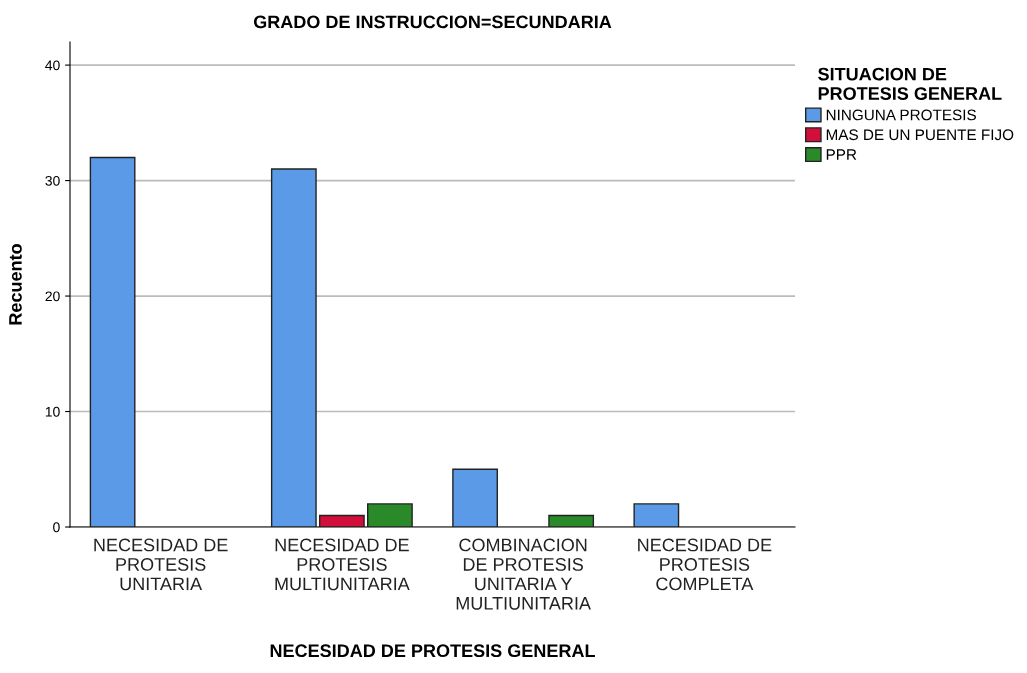  I want to click on x-tick-label: NECESIDAD DE PROTESIS MULTIUNITARIA, so click(342, 564).